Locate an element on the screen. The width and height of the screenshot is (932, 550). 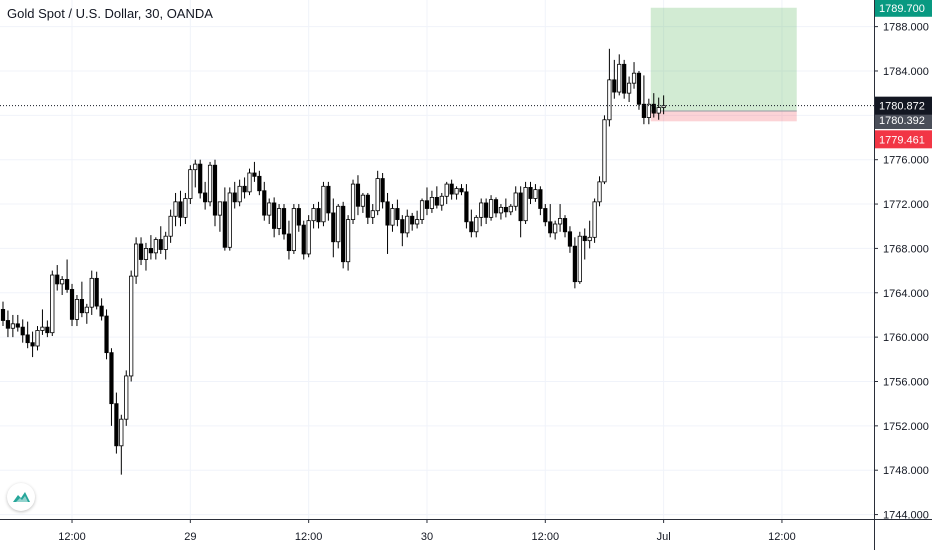
current-price-tag-bg is located at coordinates (903, 105).